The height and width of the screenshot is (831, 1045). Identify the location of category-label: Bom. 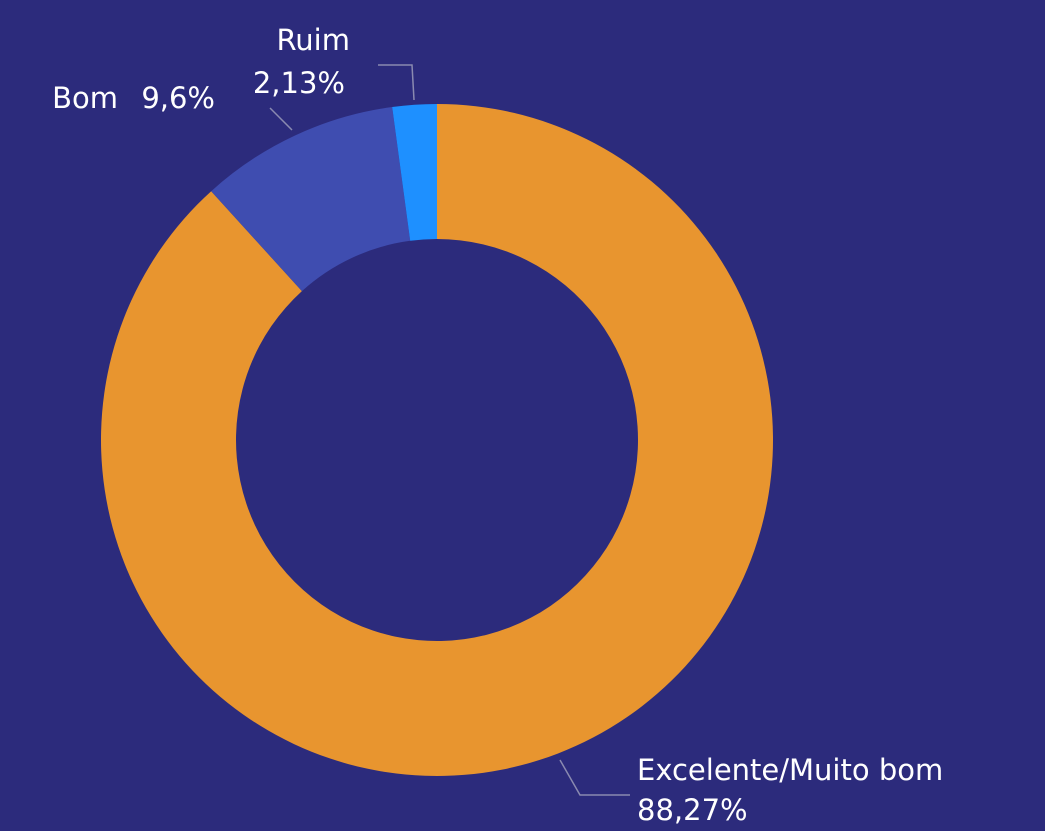
(85, 98).